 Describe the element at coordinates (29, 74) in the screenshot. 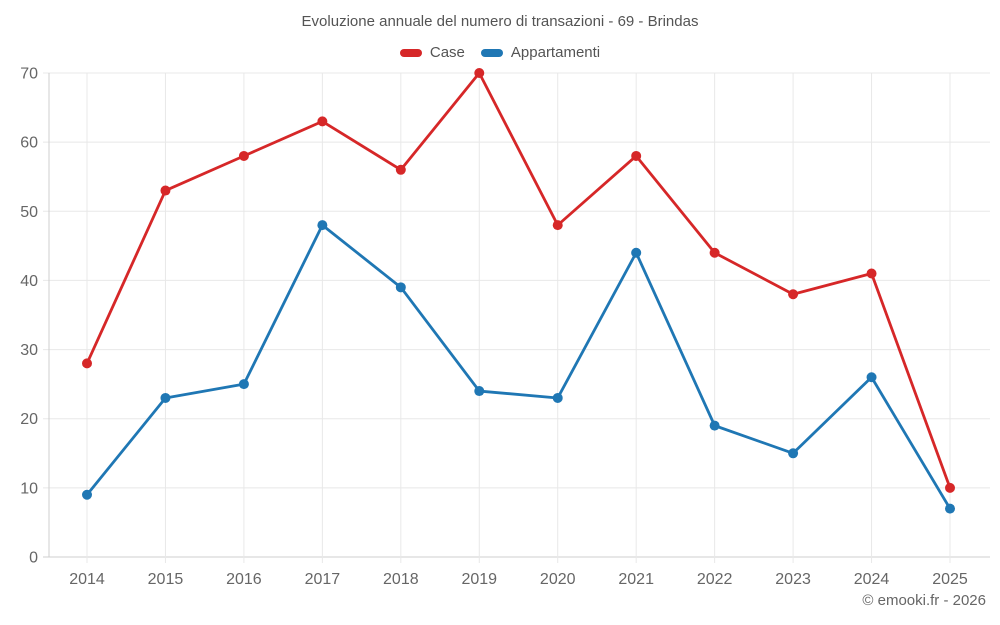

I see `y-axis-tick-label: 70` at that location.